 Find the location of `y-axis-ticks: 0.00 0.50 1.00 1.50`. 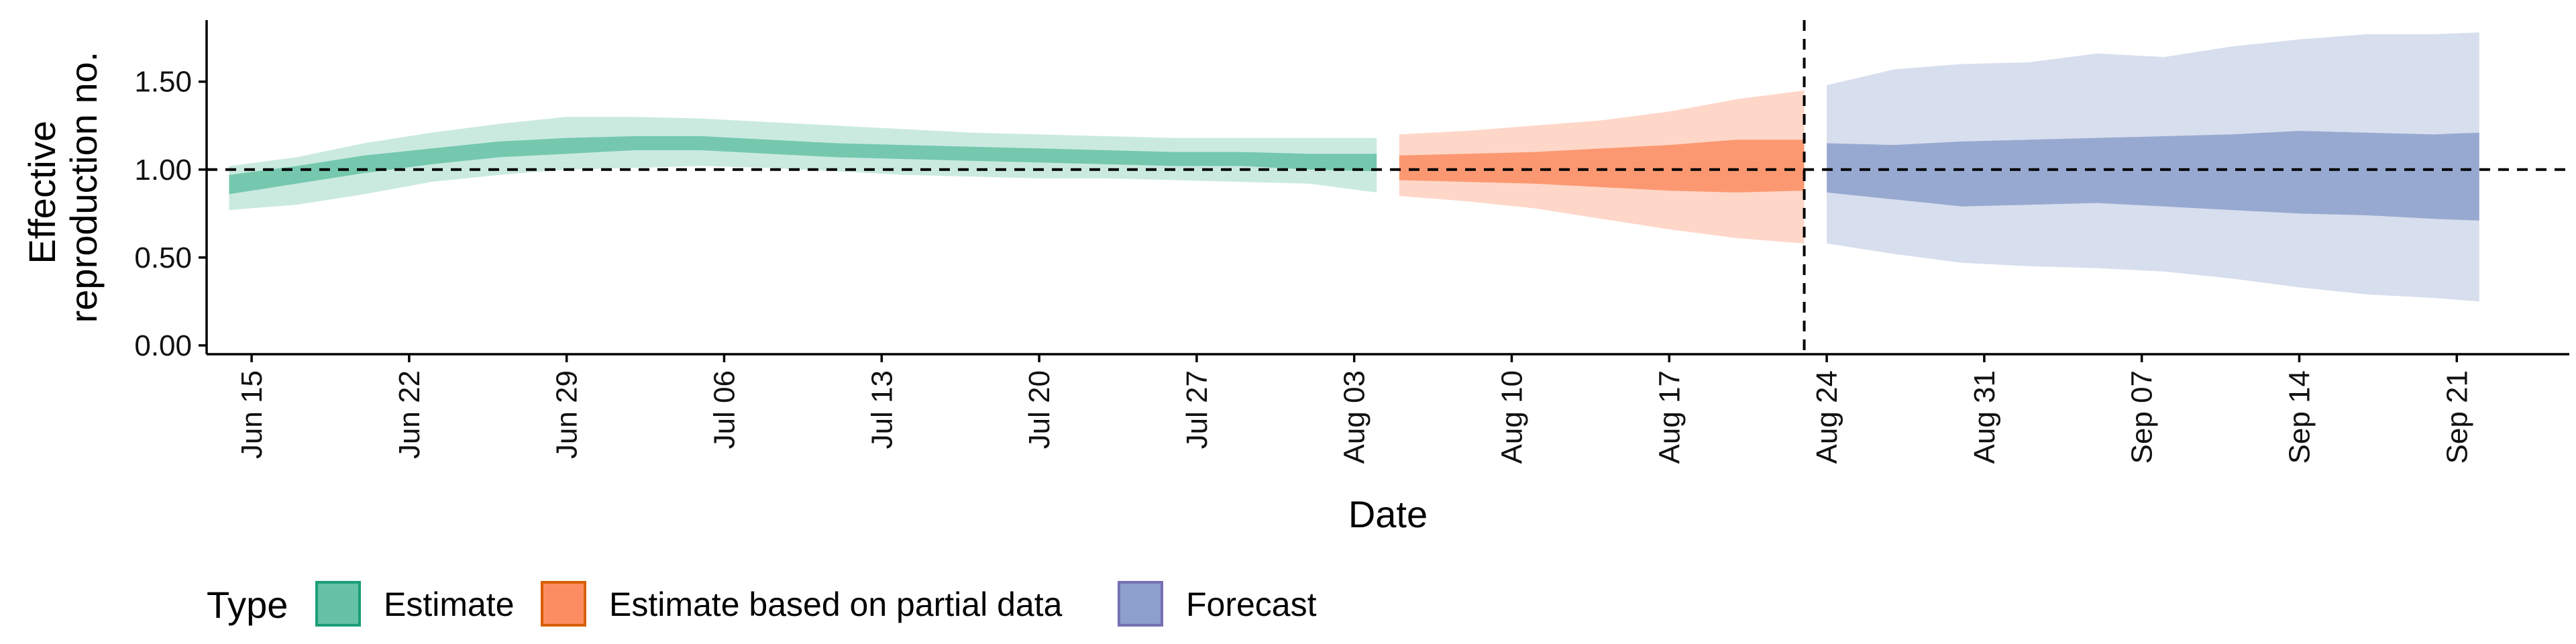

y-axis-ticks: 0.00 0.50 1.00 1.50 is located at coordinates (170, 214).